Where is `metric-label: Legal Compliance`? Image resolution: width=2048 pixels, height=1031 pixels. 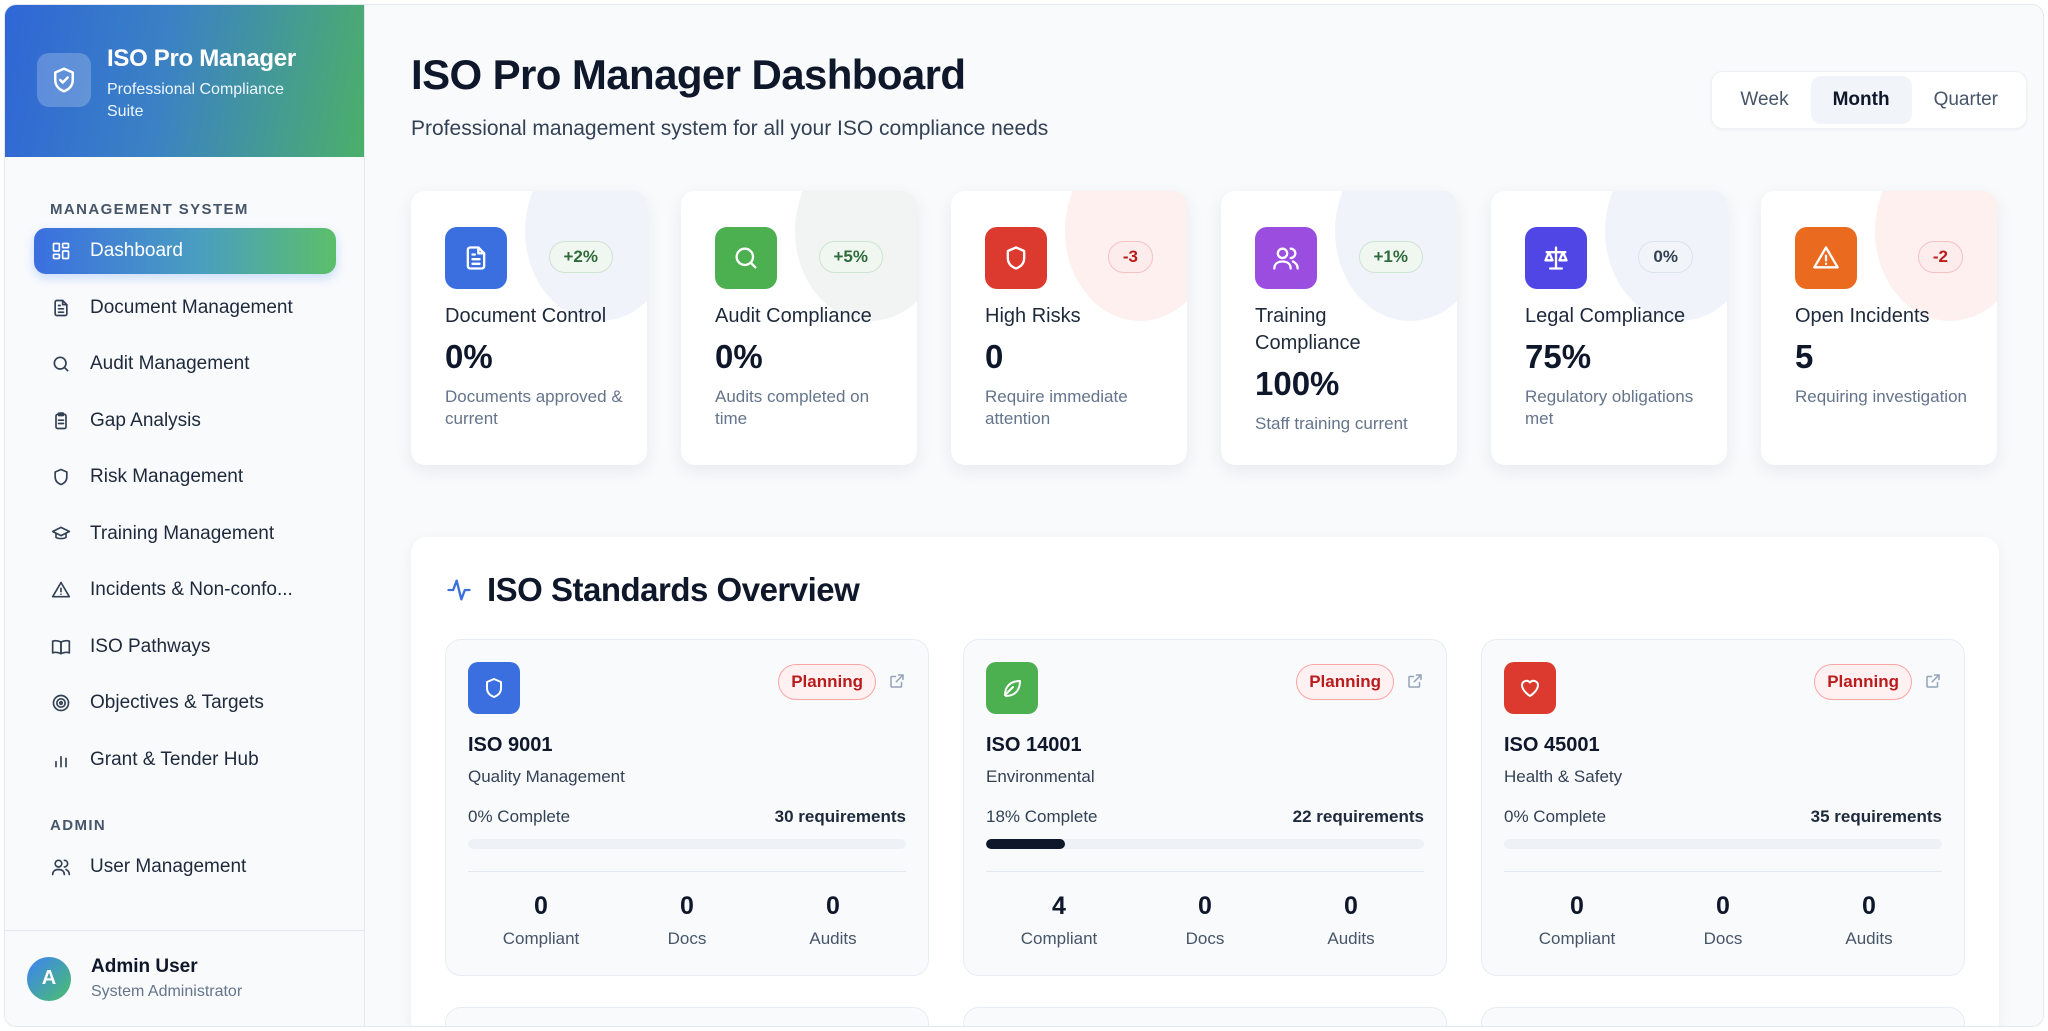
metric-label: Legal Compliance is located at coordinates (1605, 316).